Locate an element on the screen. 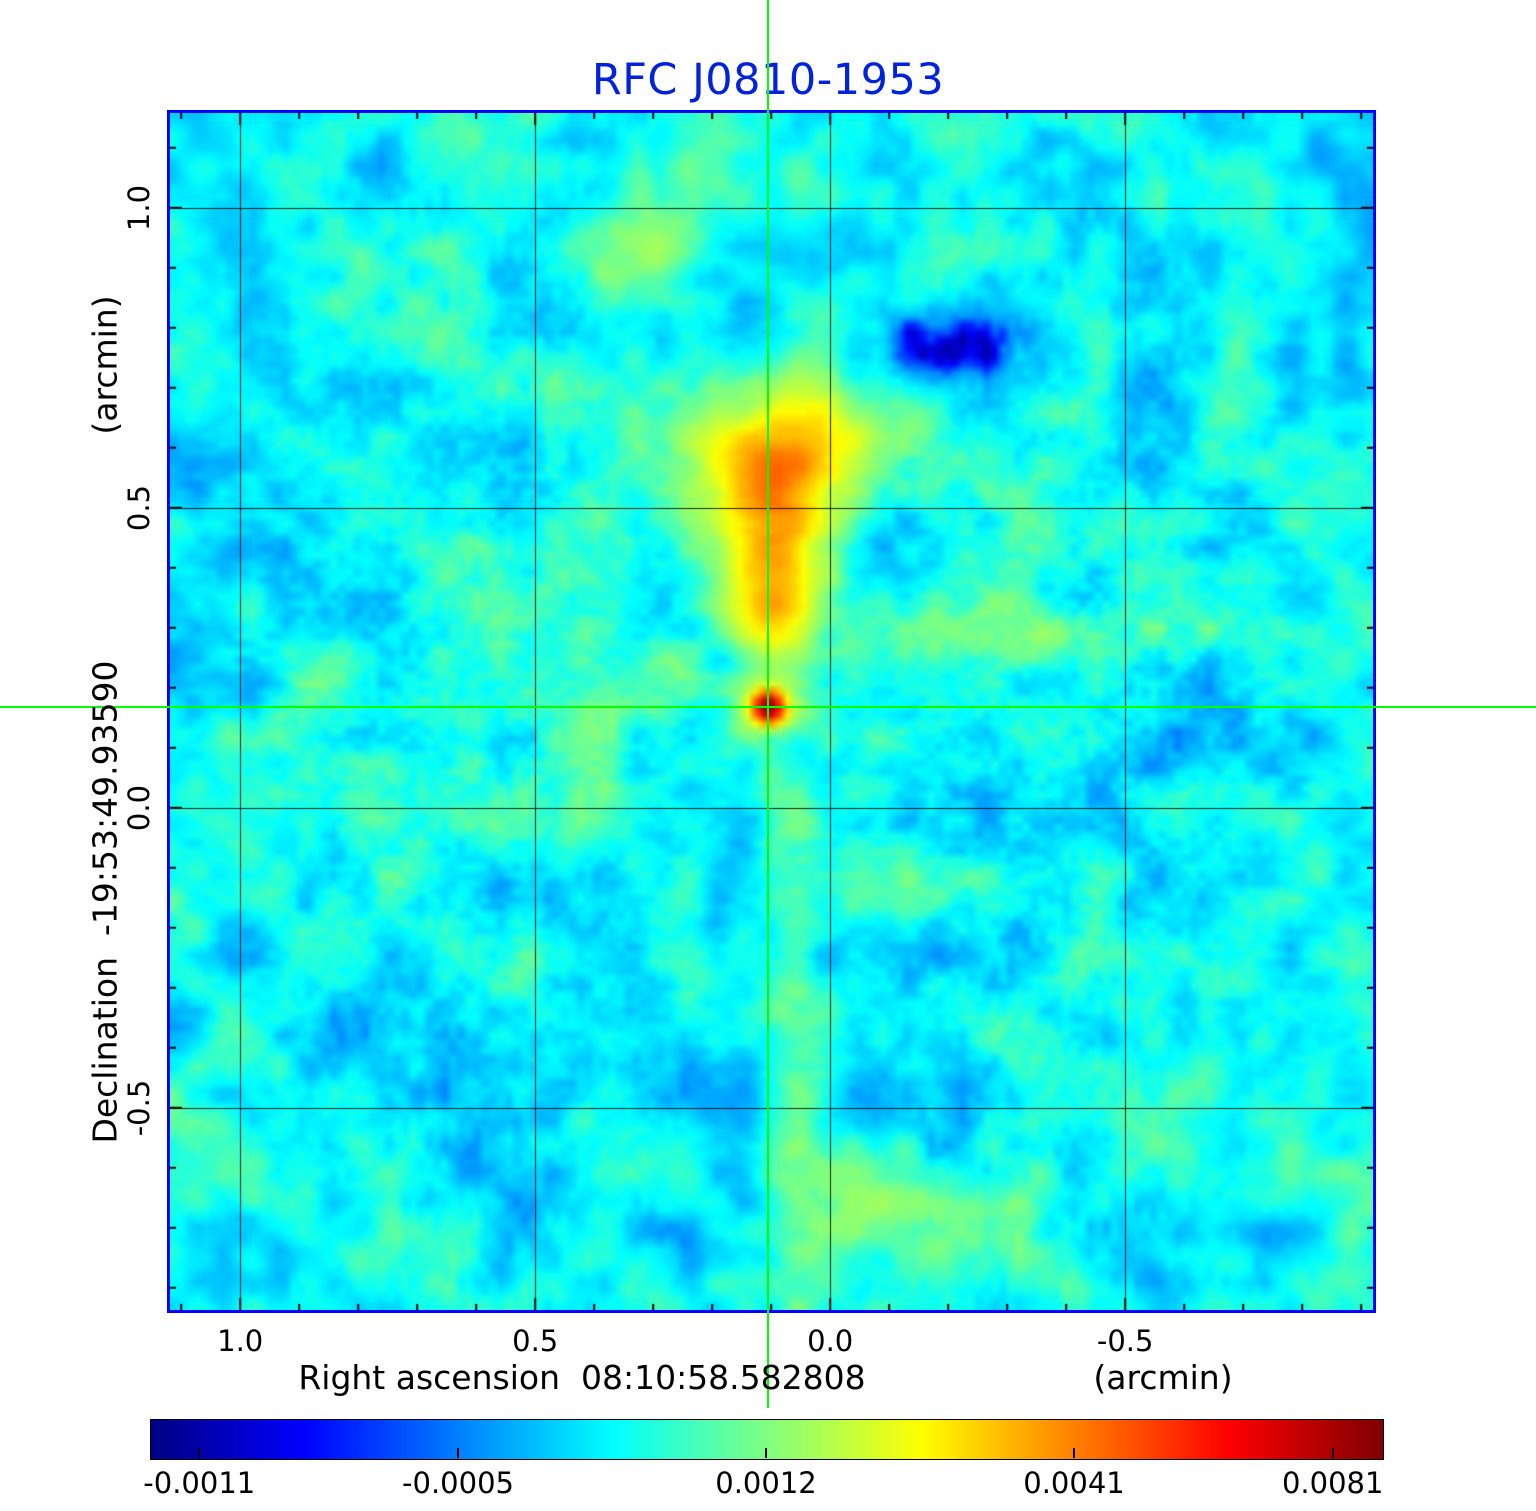 This screenshot has width=1536, height=1511. colorbar-tick-label: -0.0005 is located at coordinates (458, 1483).